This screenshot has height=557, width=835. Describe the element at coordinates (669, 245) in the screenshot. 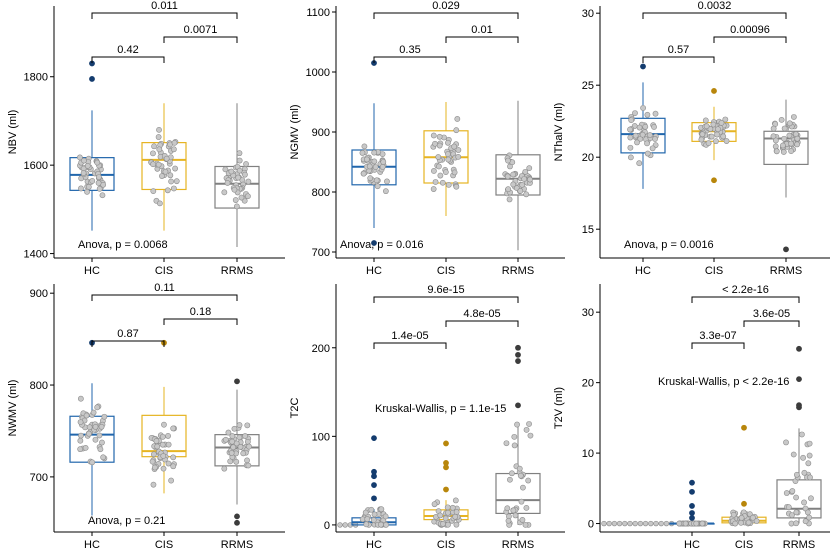

I see `global-test-label: Anova, p = 0.0016` at that location.